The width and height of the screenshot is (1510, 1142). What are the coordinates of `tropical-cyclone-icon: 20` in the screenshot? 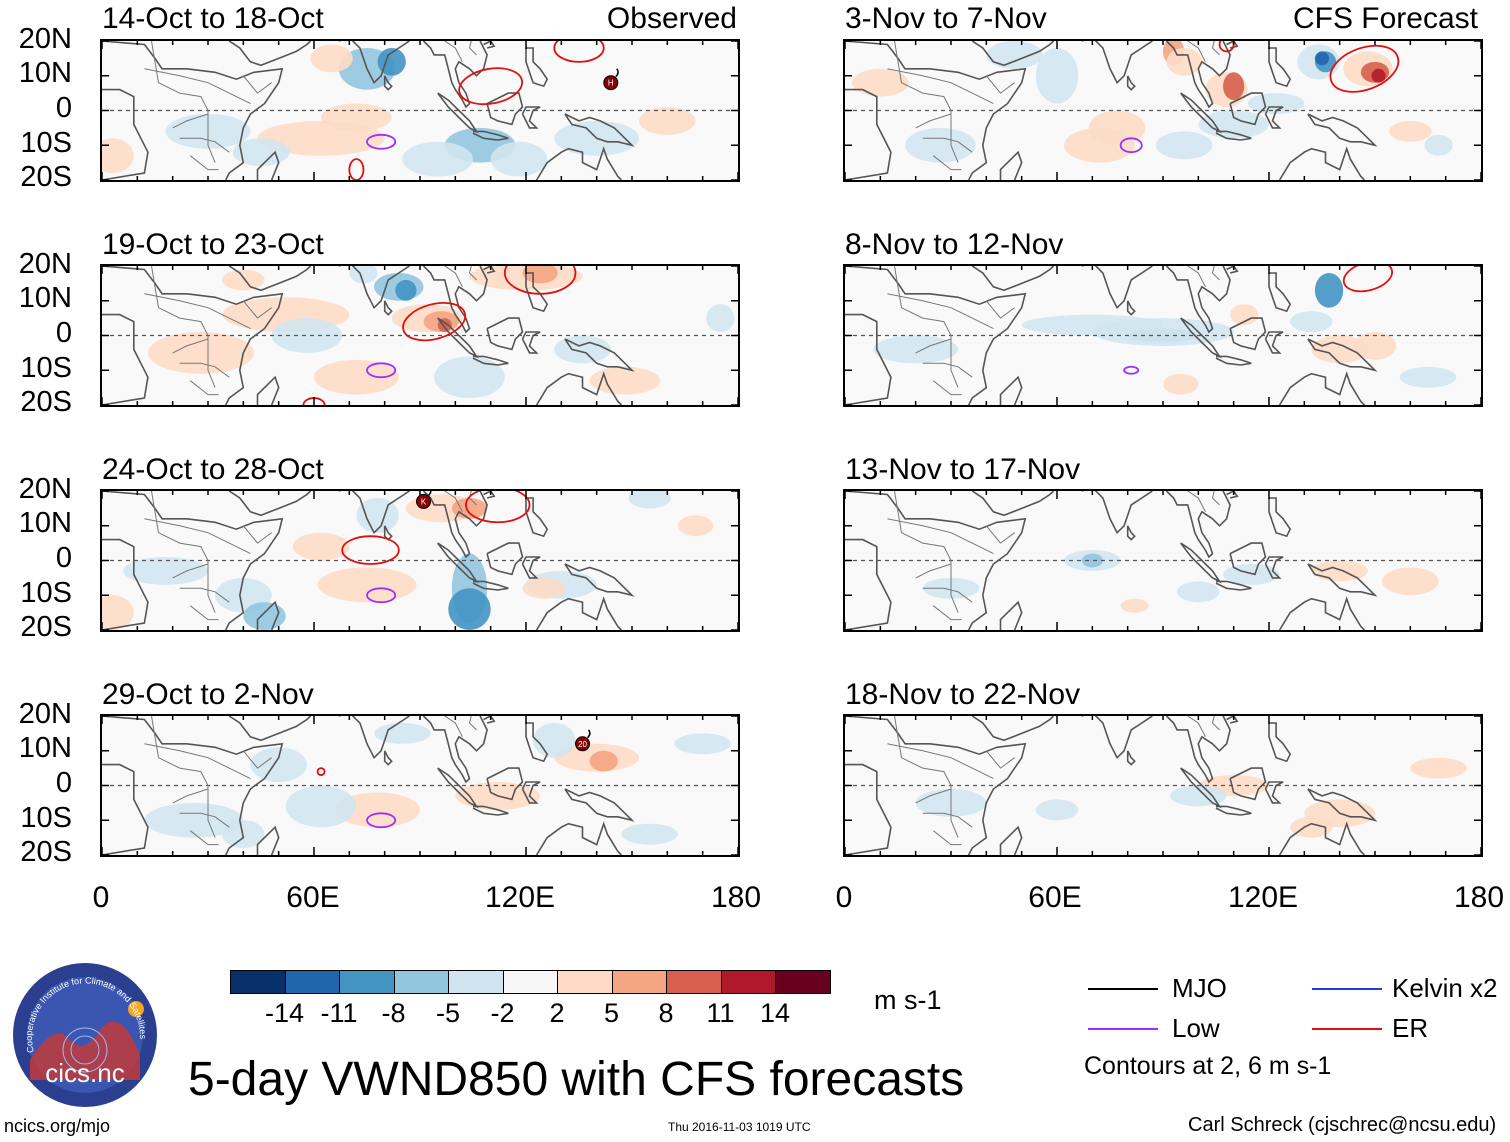 It's located at (583, 740).